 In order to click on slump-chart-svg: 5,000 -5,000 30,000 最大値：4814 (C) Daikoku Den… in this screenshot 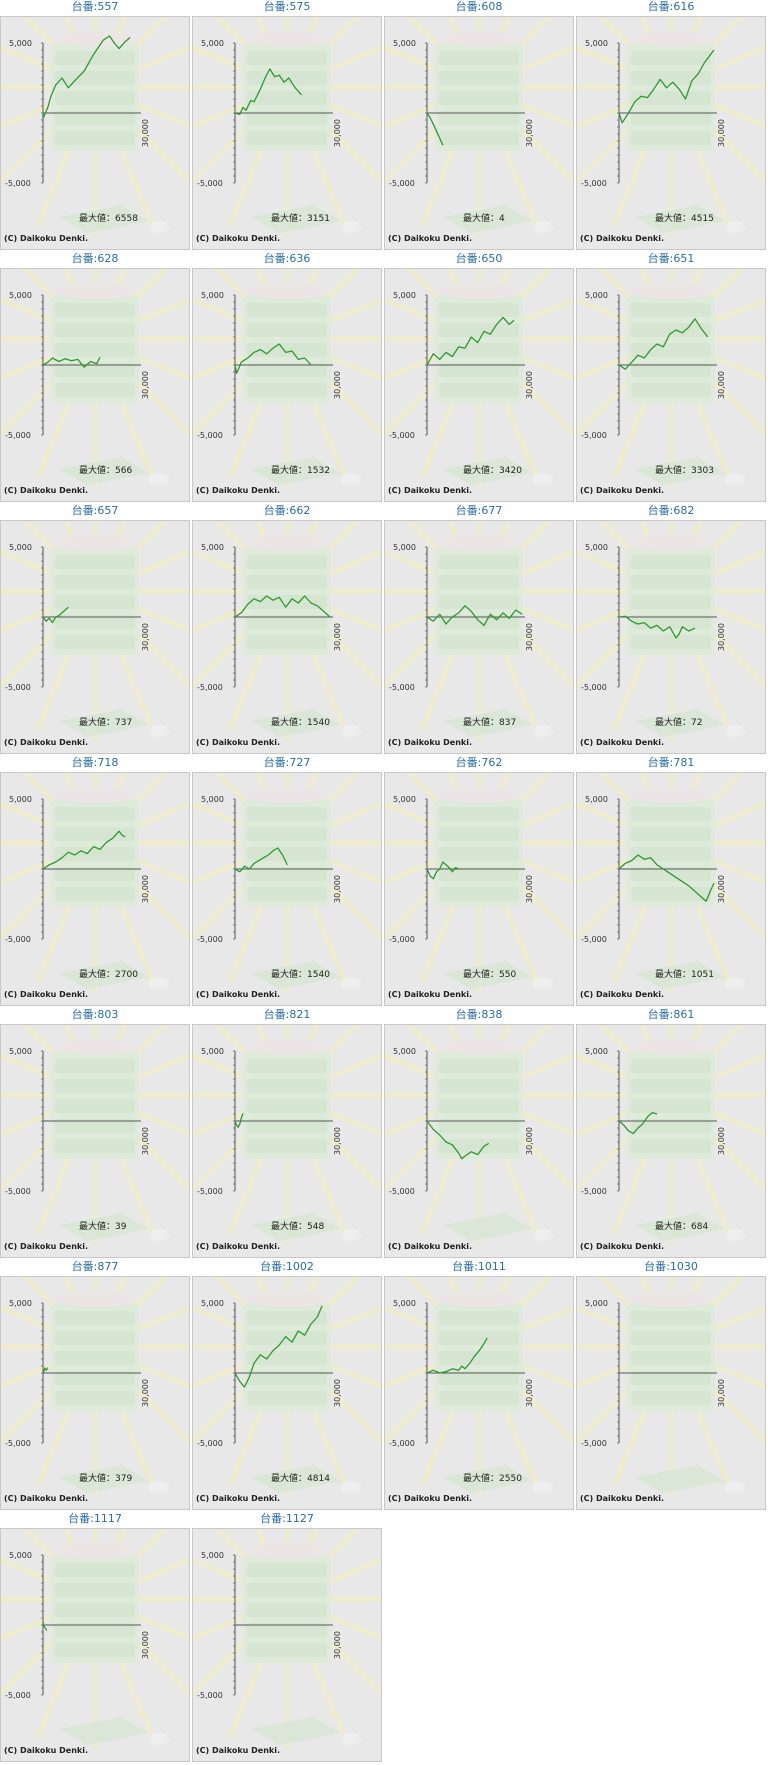, I will do `click(287, 1390)`.